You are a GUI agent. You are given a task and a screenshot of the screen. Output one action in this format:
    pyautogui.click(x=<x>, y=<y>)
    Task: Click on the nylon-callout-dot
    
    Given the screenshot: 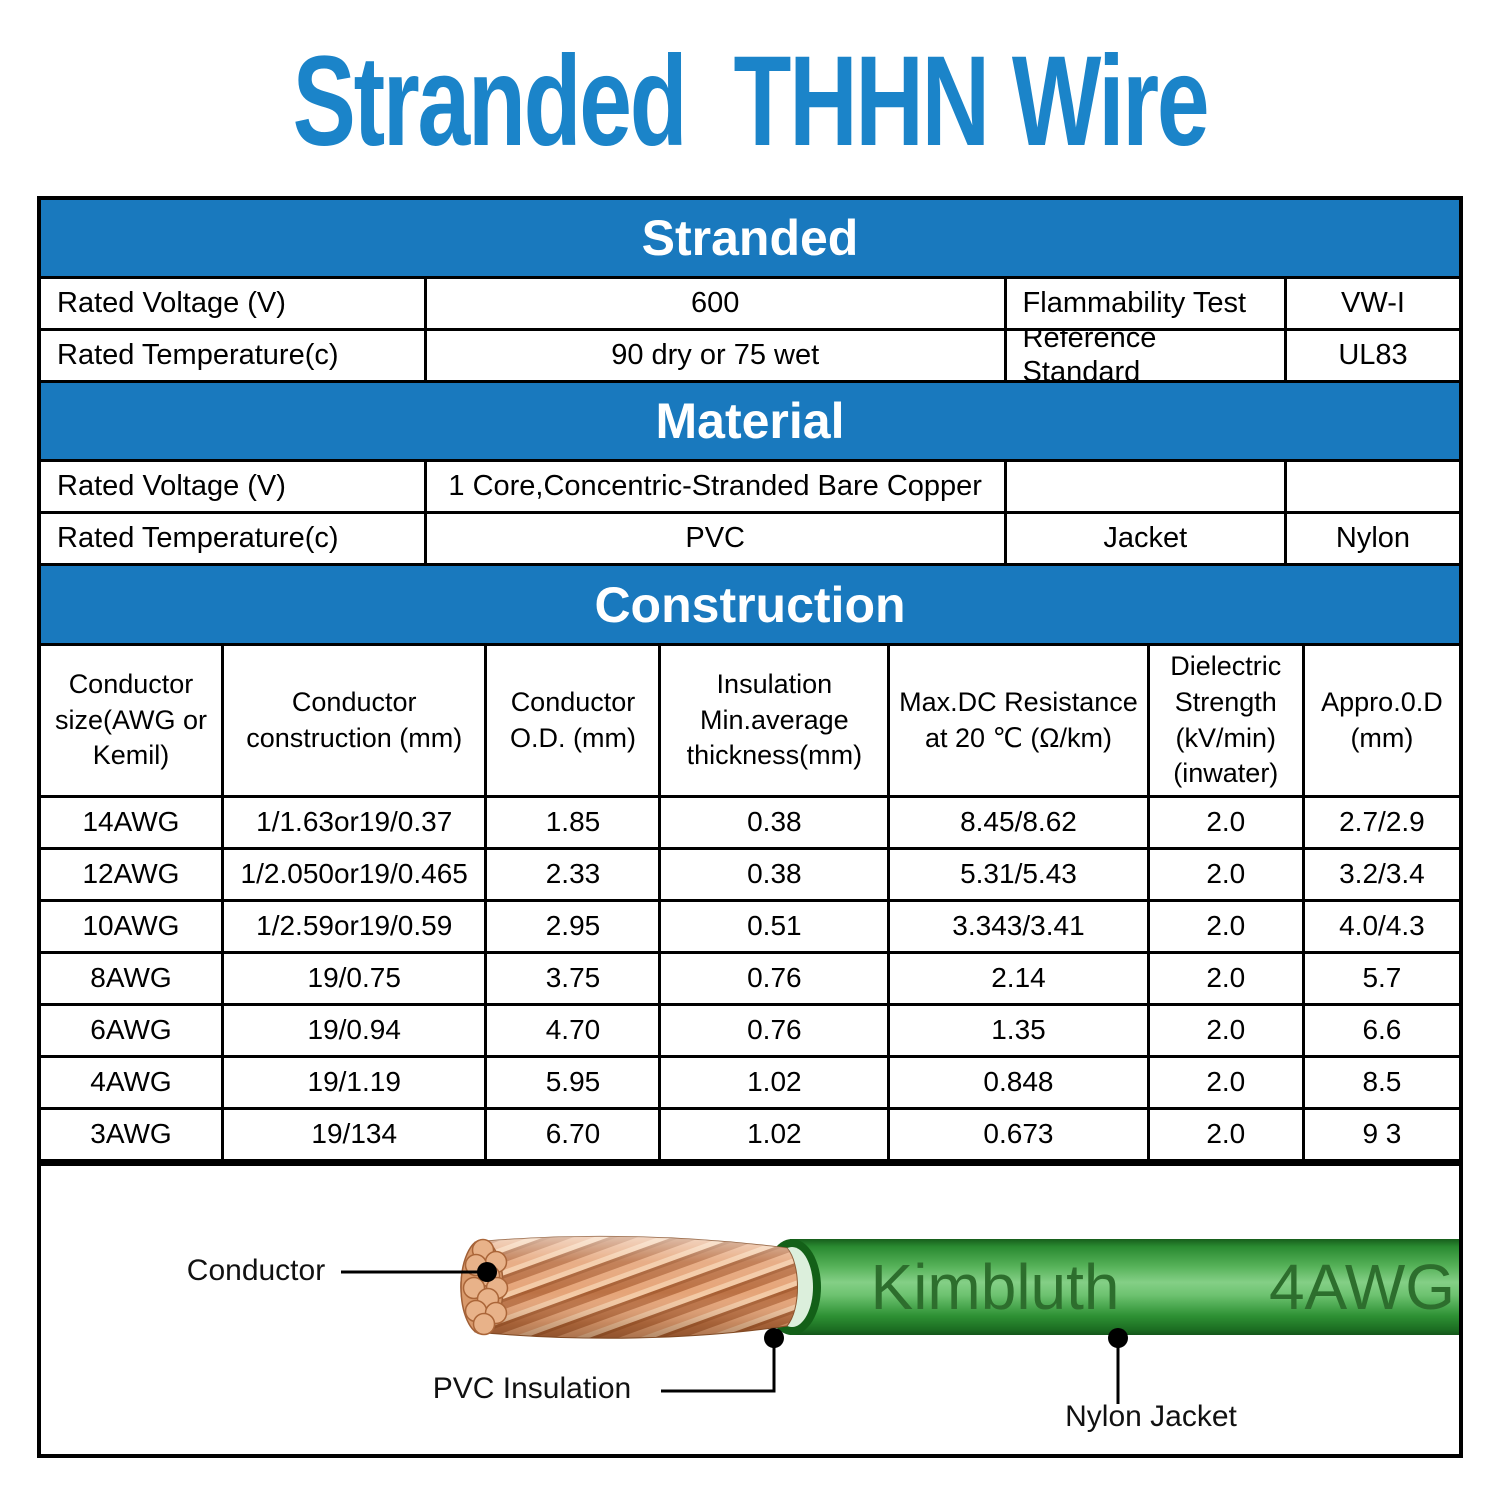 What is the action you would take?
    pyautogui.click(x=1118, y=1338)
    